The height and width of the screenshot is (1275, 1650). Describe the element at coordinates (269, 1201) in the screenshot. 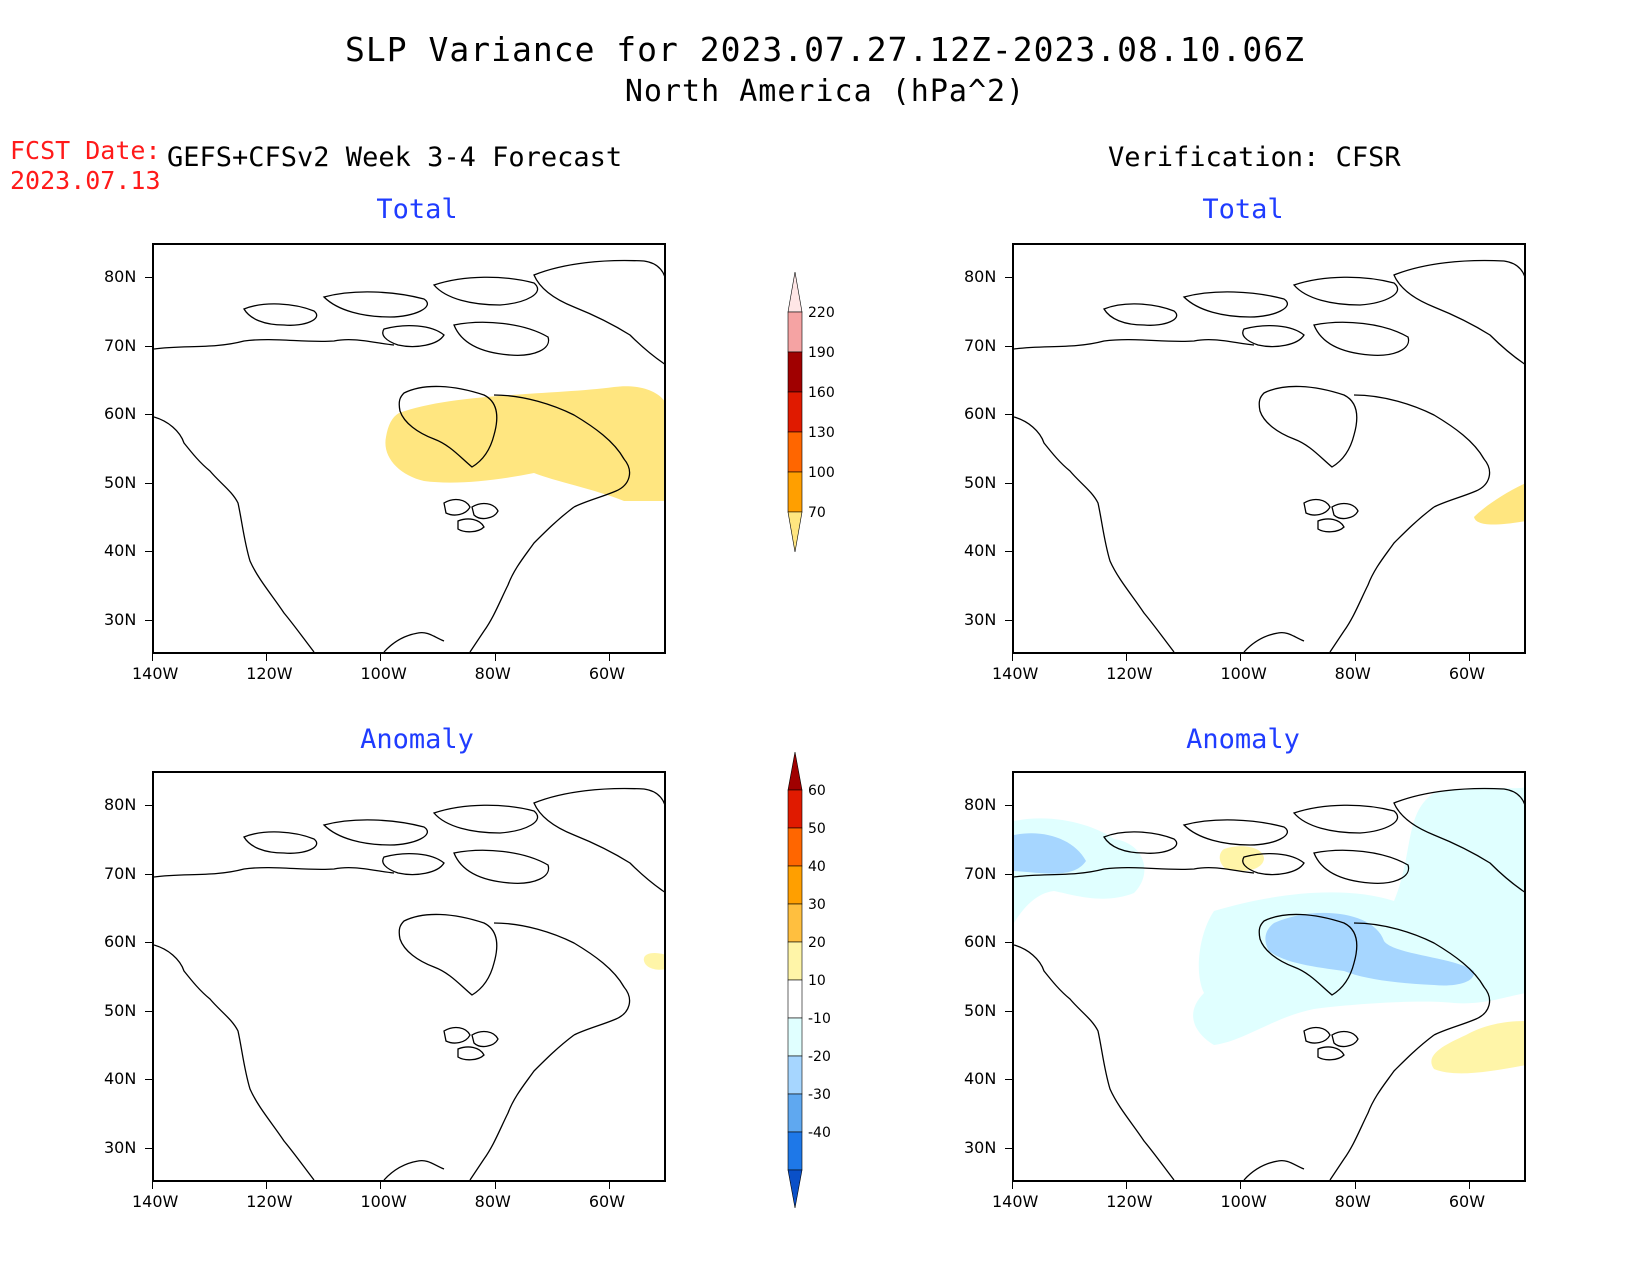

I see `lon-tick-label: 120W` at that location.